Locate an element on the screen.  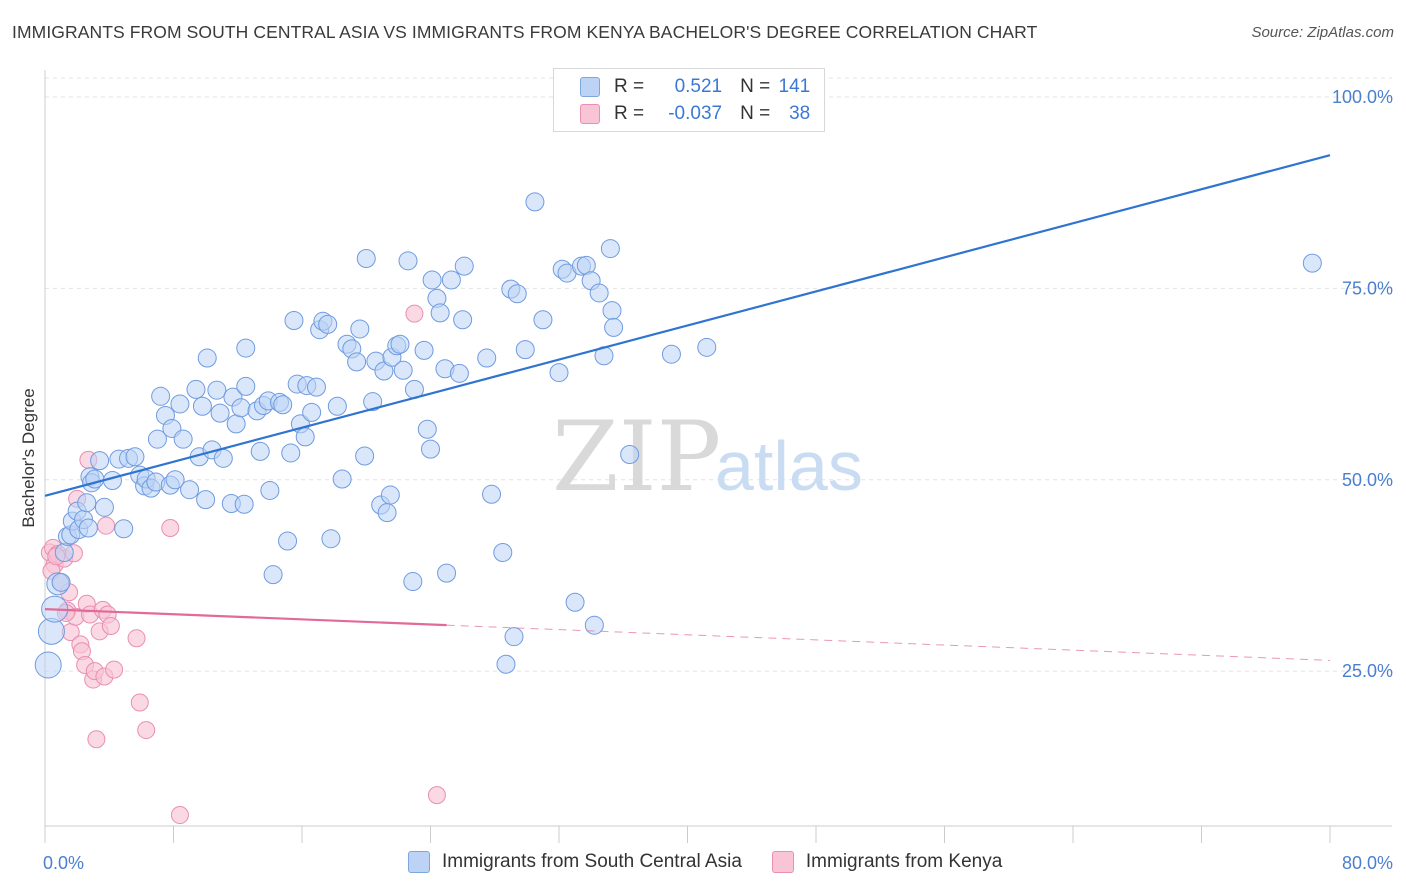
x-tick-label: 80.0% is located at coordinates (1367, 863).